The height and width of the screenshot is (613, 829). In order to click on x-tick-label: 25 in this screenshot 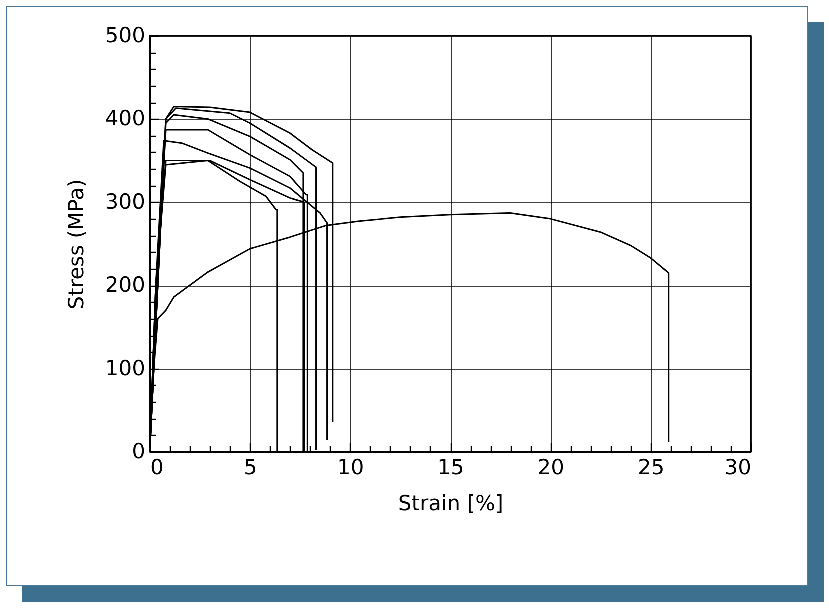, I will do `click(651, 468)`.